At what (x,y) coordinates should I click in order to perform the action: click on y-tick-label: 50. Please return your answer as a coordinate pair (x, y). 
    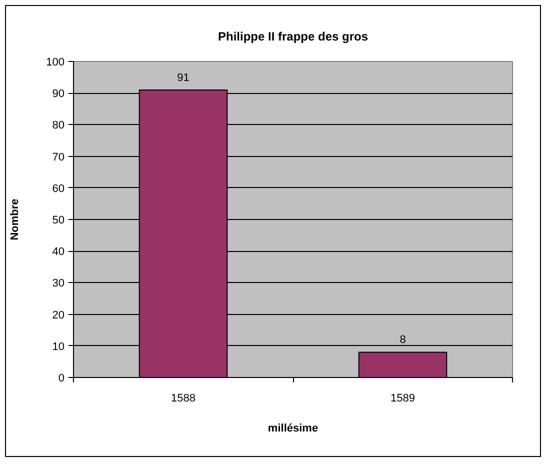
    Looking at the image, I should click on (58, 220).